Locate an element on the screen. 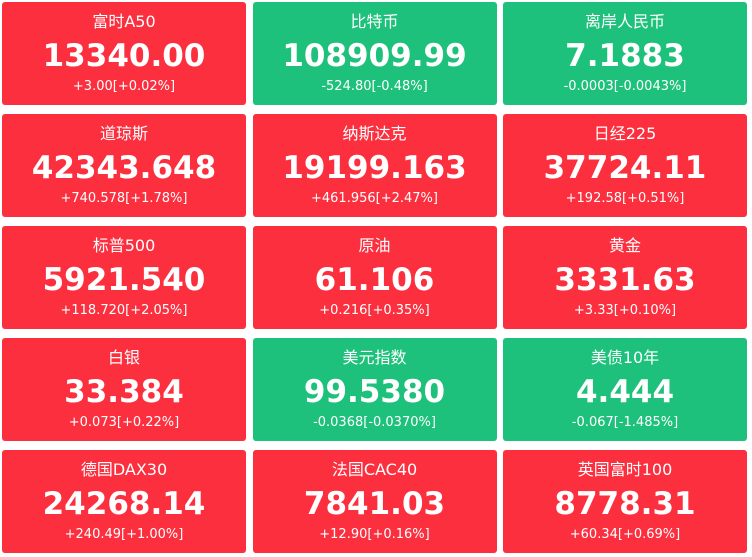 The image size is (752, 557). quote-name: 英国富时100 is located at coordinates (625, 469).